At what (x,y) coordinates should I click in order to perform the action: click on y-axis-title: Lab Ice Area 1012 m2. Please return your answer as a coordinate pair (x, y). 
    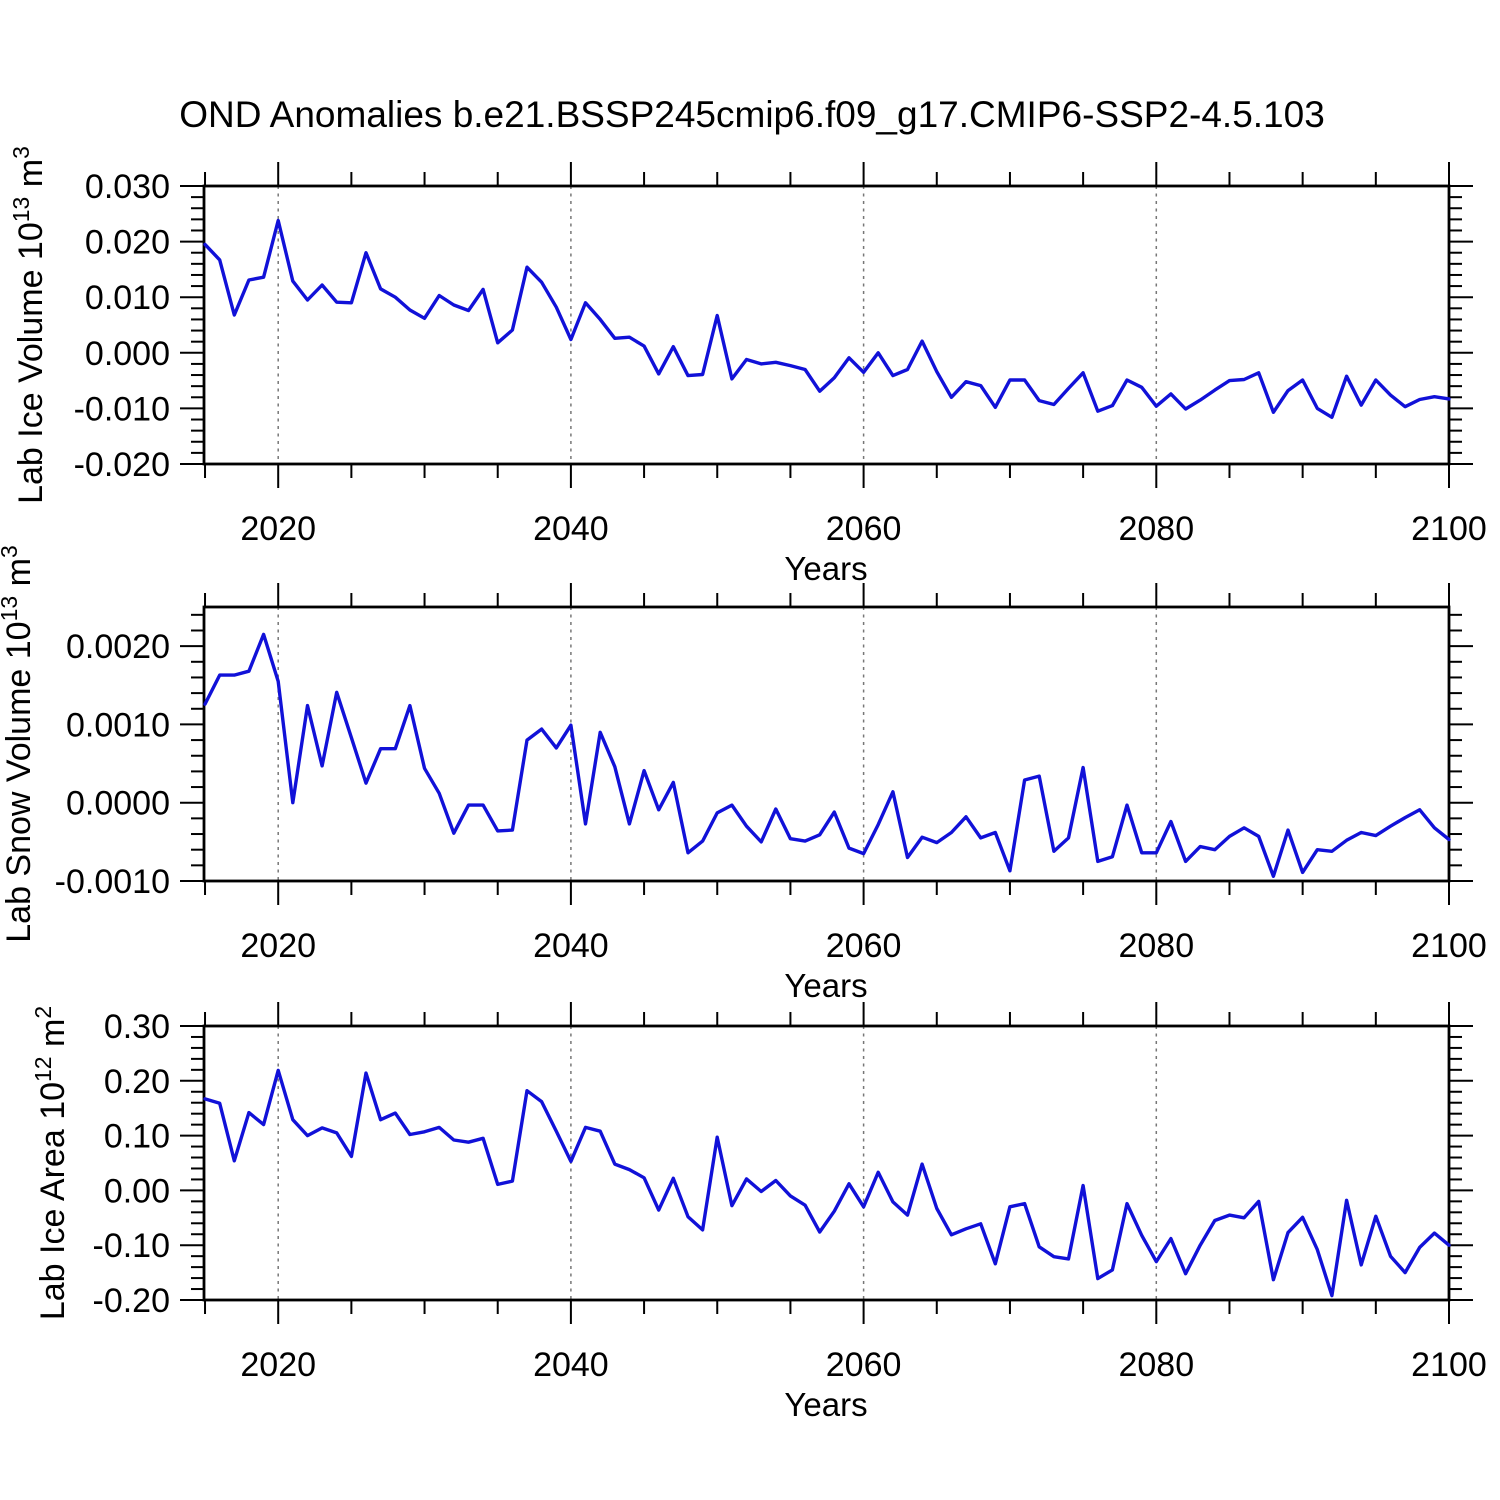
    Looking at the image, I should click on (51, 1163).